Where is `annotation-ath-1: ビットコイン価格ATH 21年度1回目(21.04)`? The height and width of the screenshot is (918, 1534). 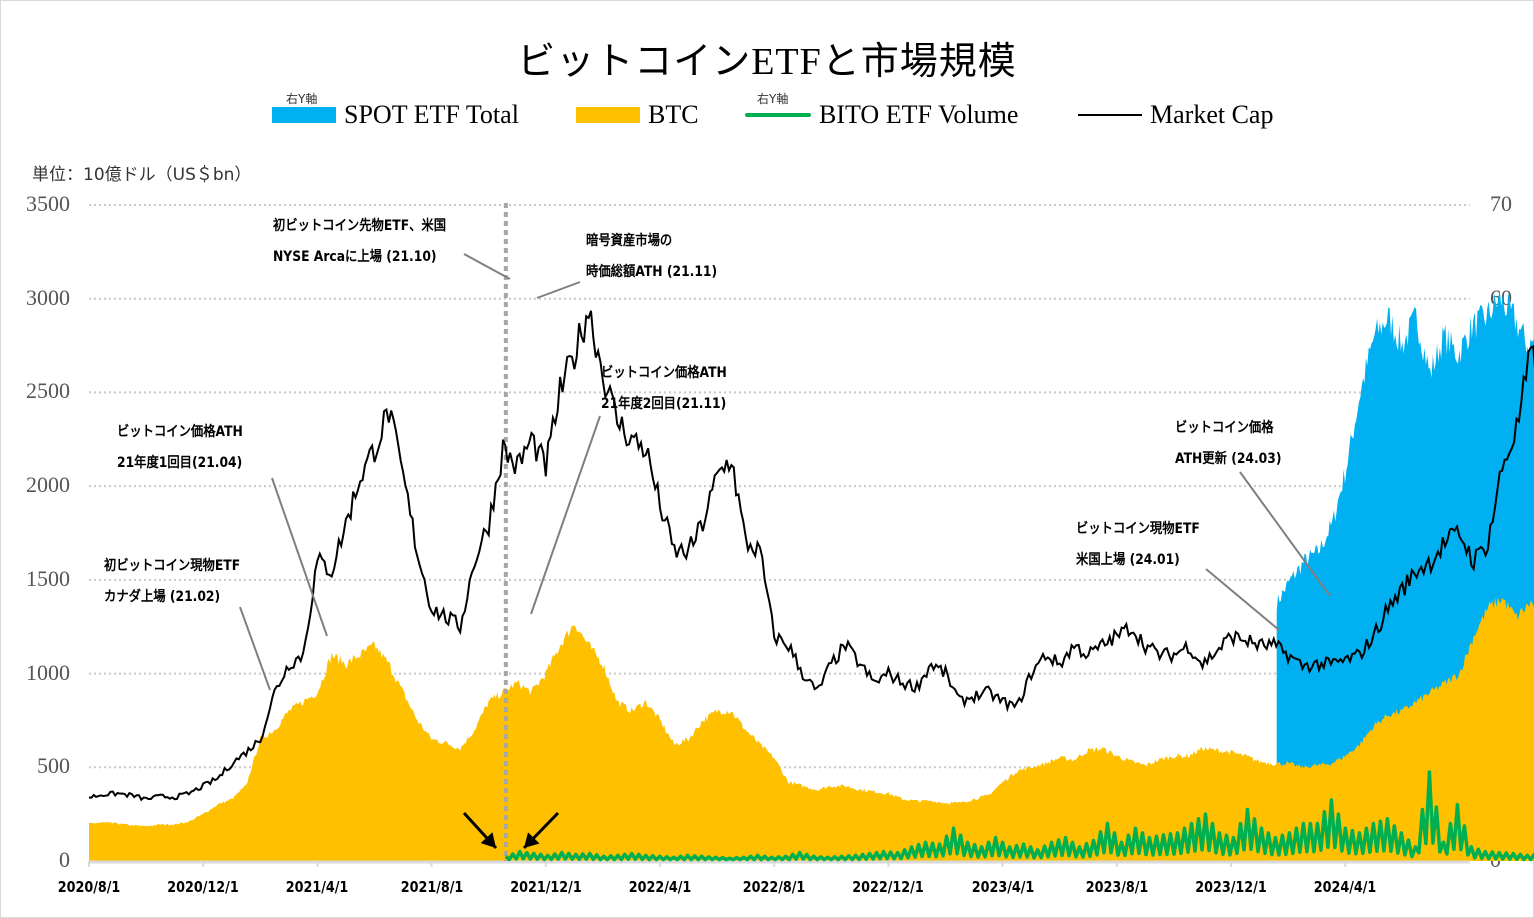 annotation-ath-1: ビットコイン価格ATH 21年度1回目(21.04) is located at coordinates (180, 447).